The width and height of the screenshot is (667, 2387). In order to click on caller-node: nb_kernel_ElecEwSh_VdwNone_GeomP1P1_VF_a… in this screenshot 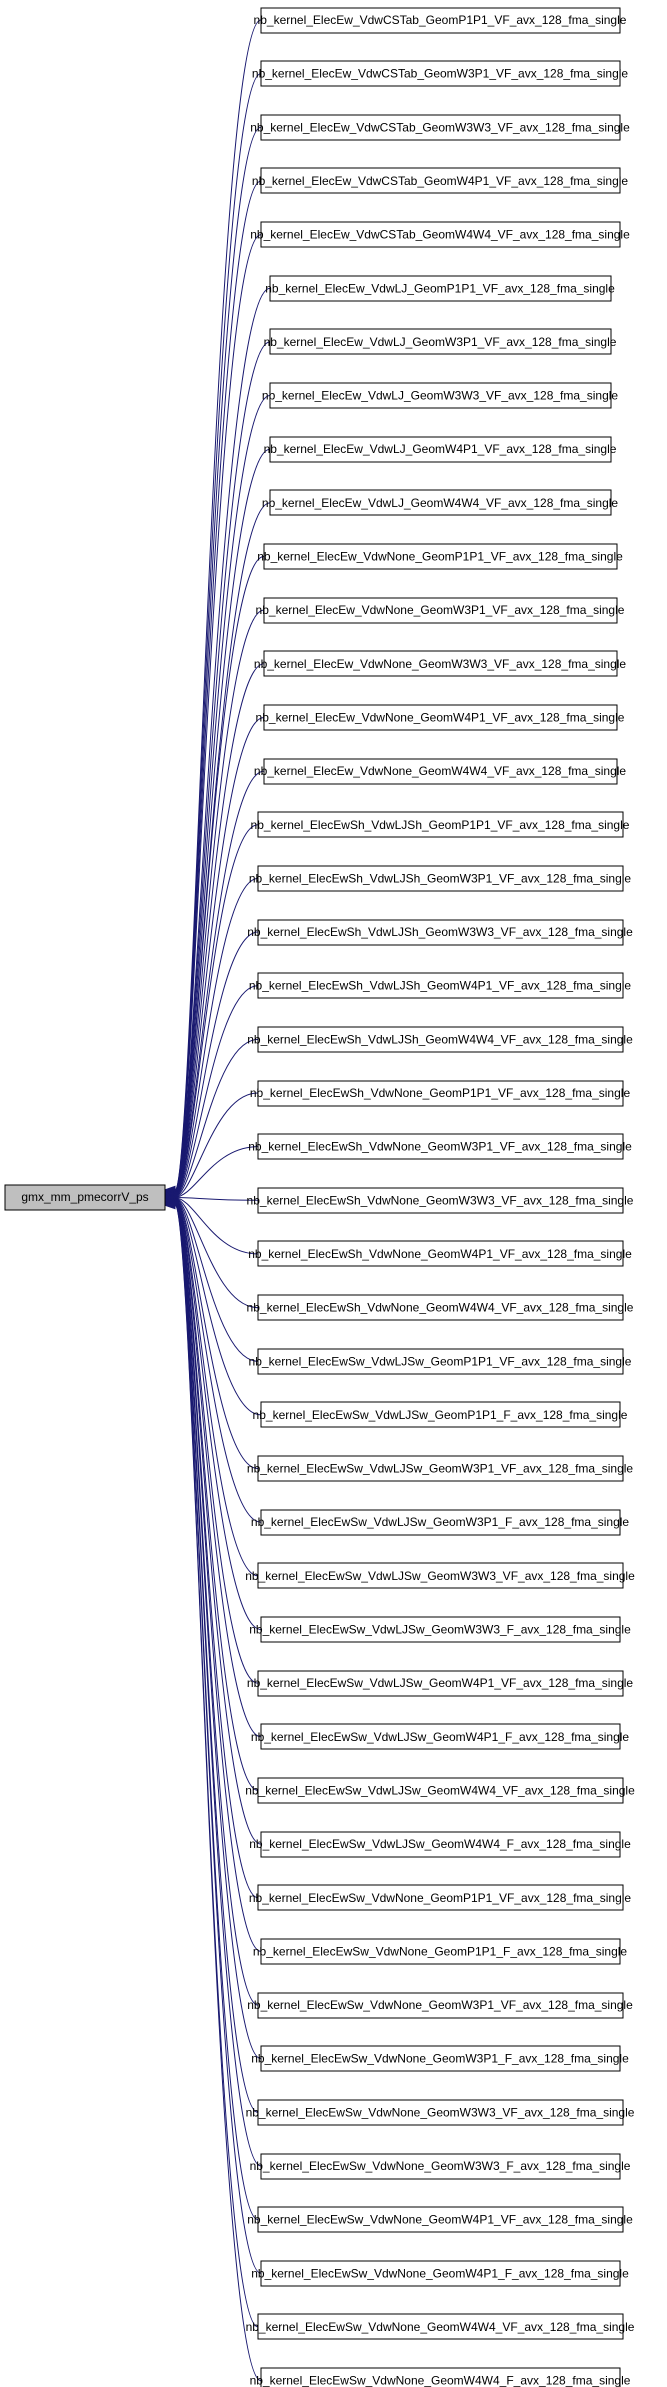, I will do `click(440, 1093)`.